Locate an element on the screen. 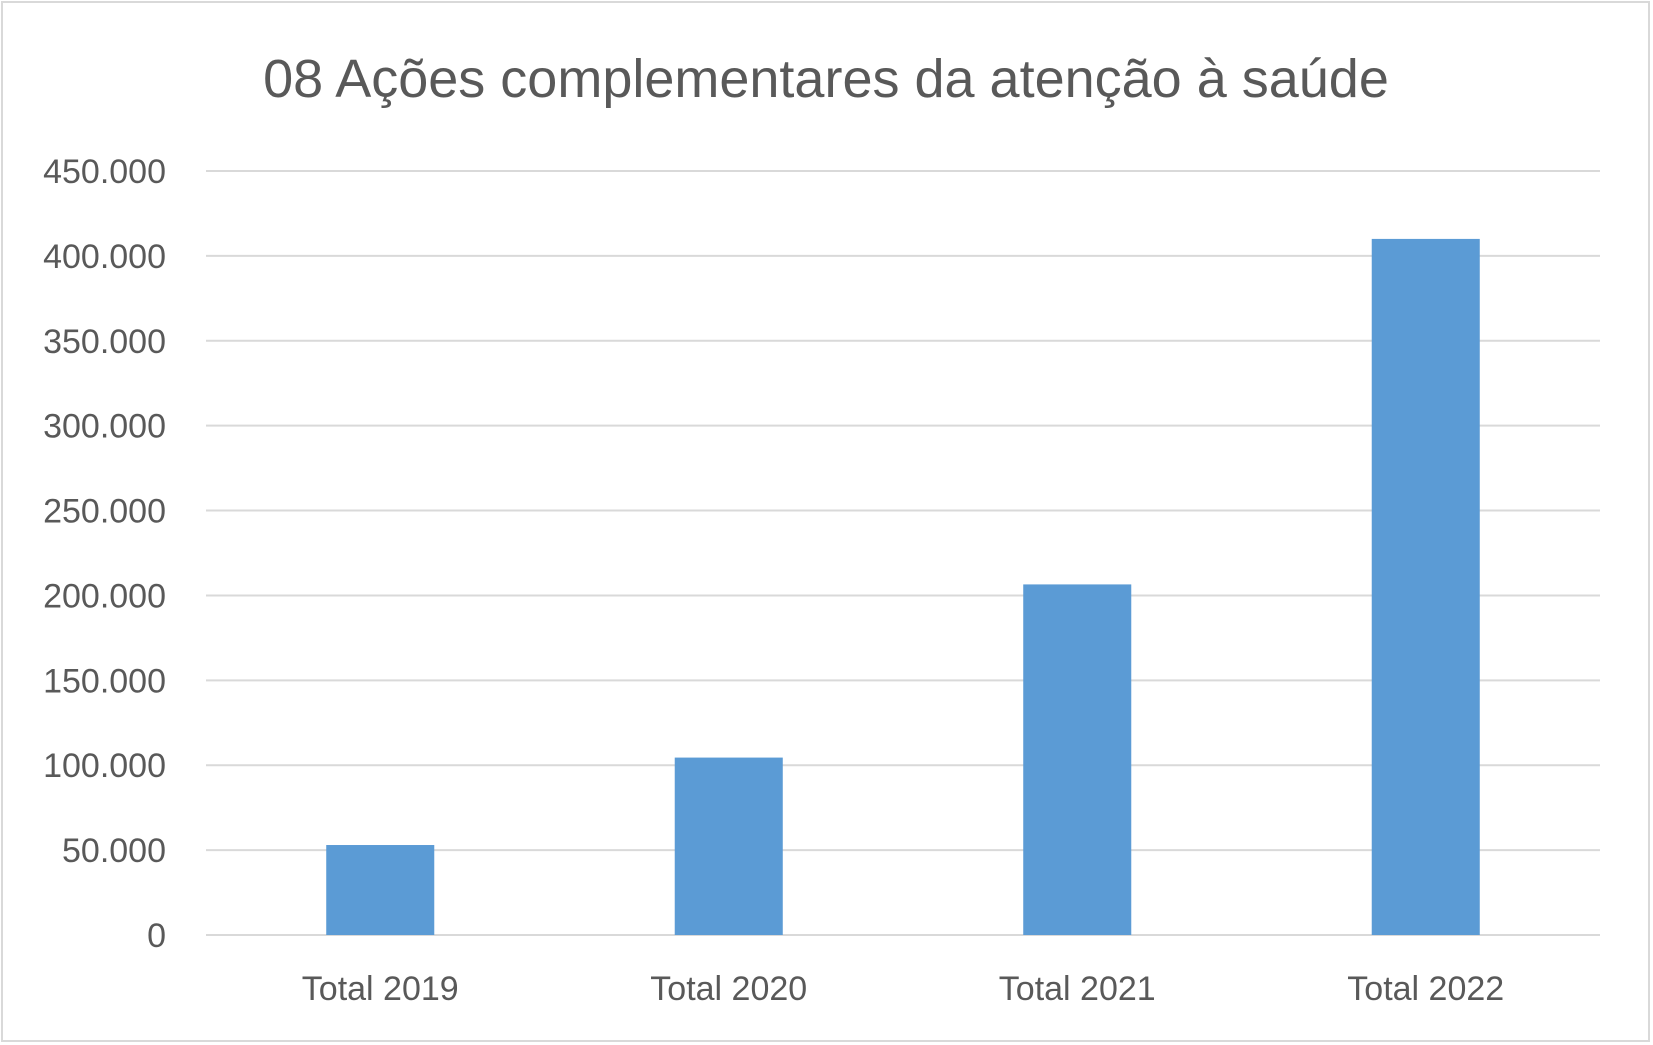  y-tick-label: 350.000 is located at coordinates (104, 342).